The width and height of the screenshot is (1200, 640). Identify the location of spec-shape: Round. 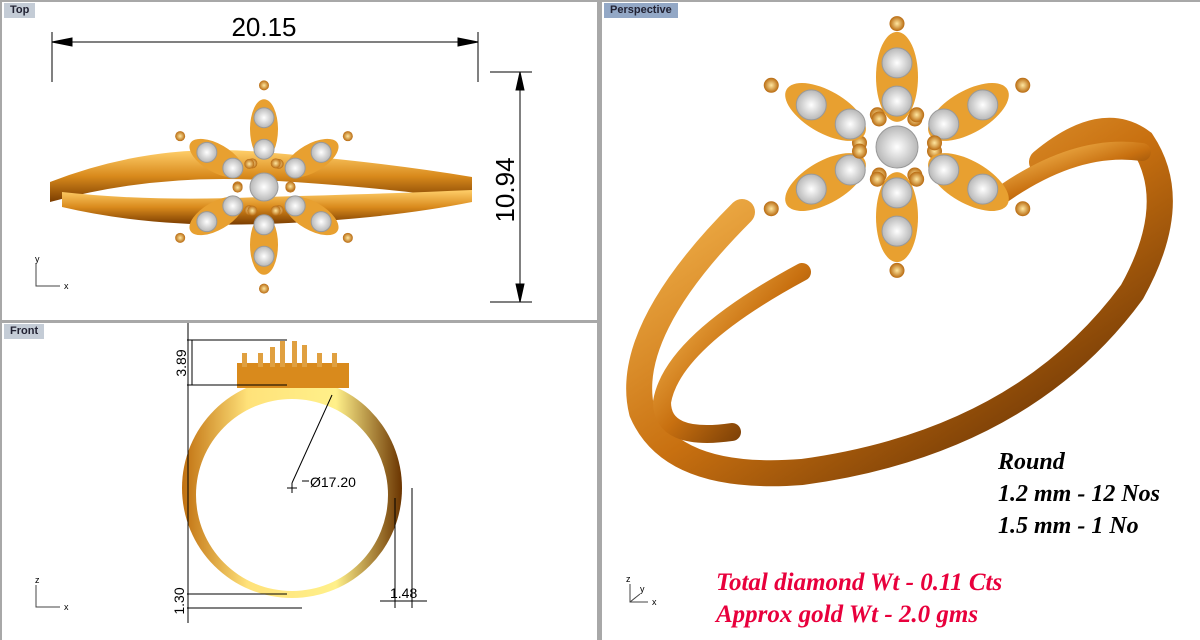
(1031, 462).